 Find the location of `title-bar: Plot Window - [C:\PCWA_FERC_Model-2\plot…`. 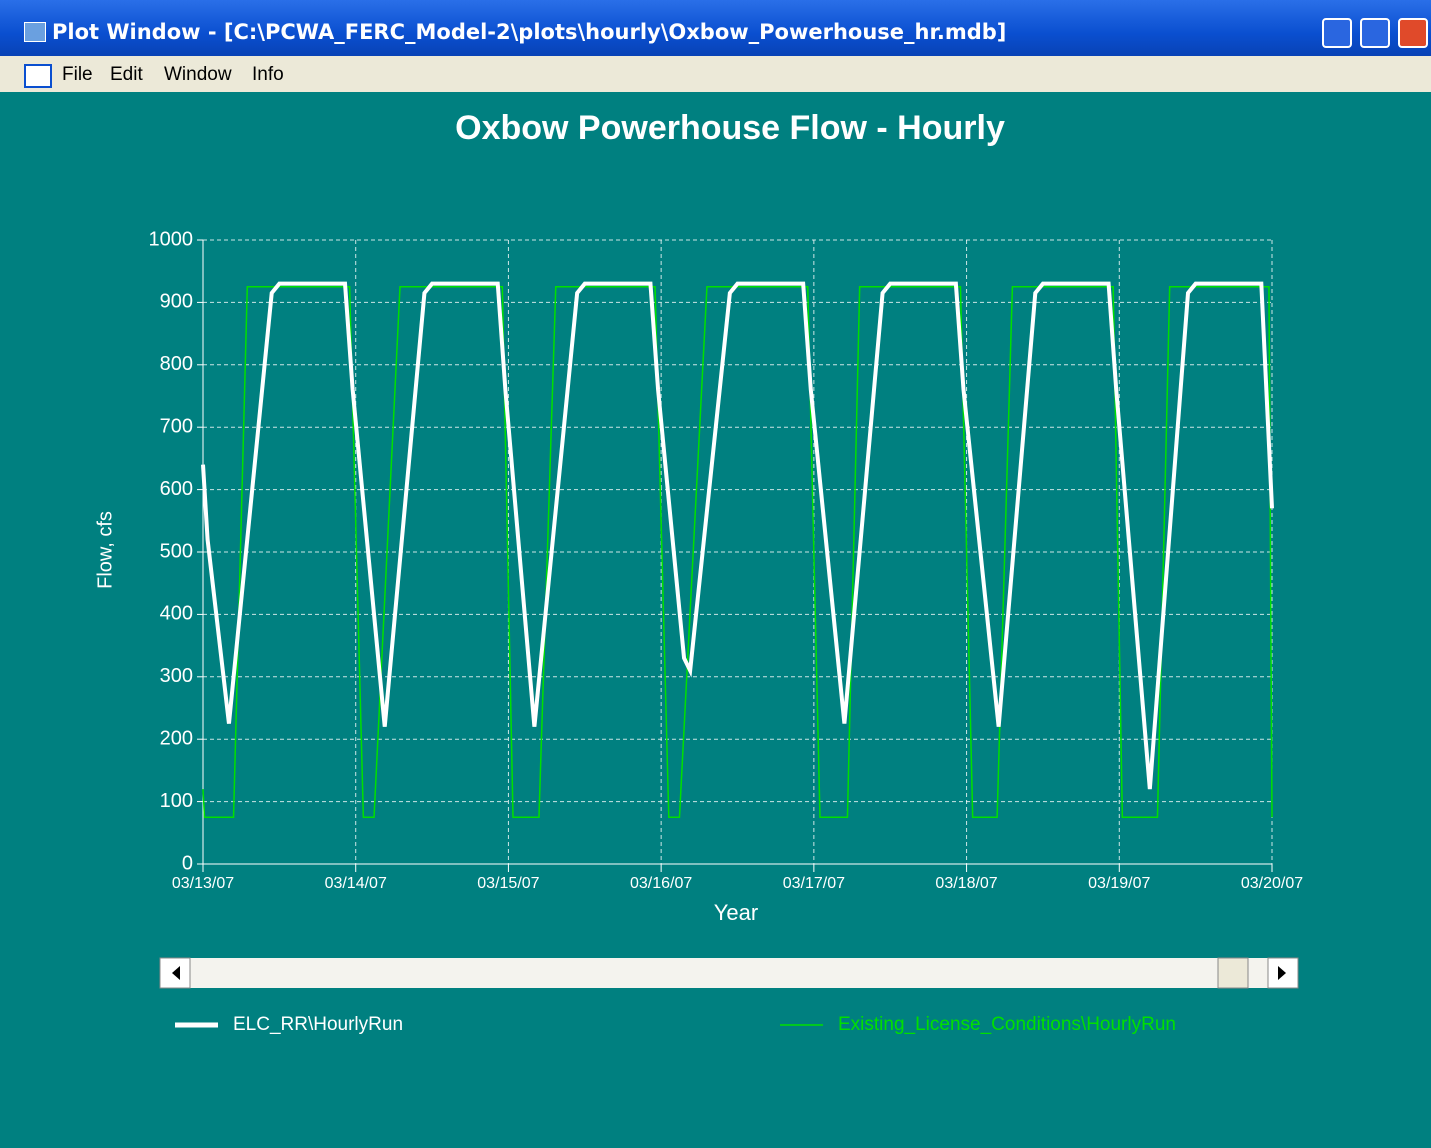

title-bar: Plot Window - [C:\PCWA_FERC_Model-2\plot… is located at coordinates (715, 28).